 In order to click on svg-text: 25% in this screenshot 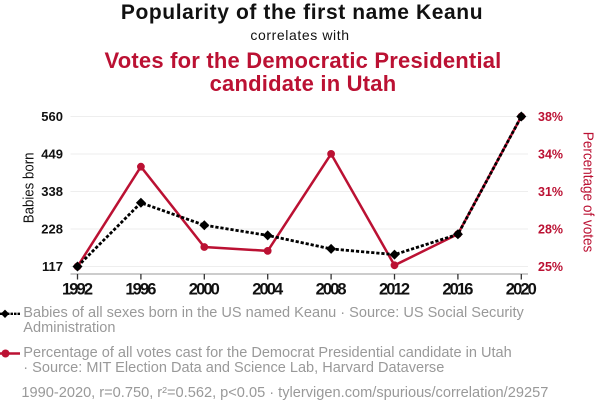, I will do `click(550, 266)`.